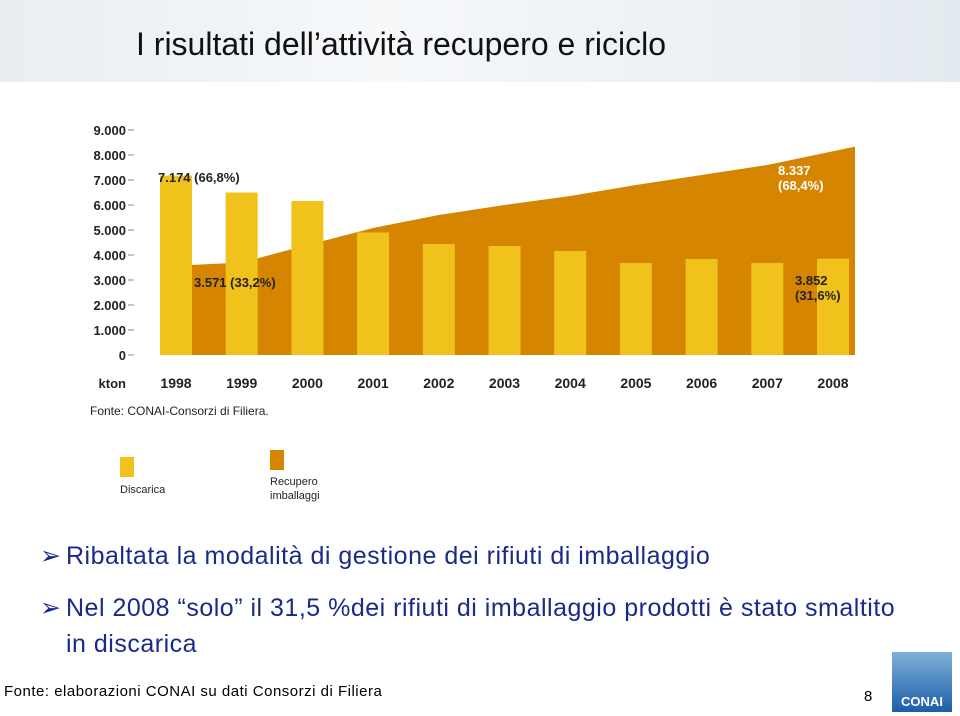  What do you see at coordinates (307, 383) in the screenshot?
I see `x-tick-label: 2000` at bounding box center [307, 383].